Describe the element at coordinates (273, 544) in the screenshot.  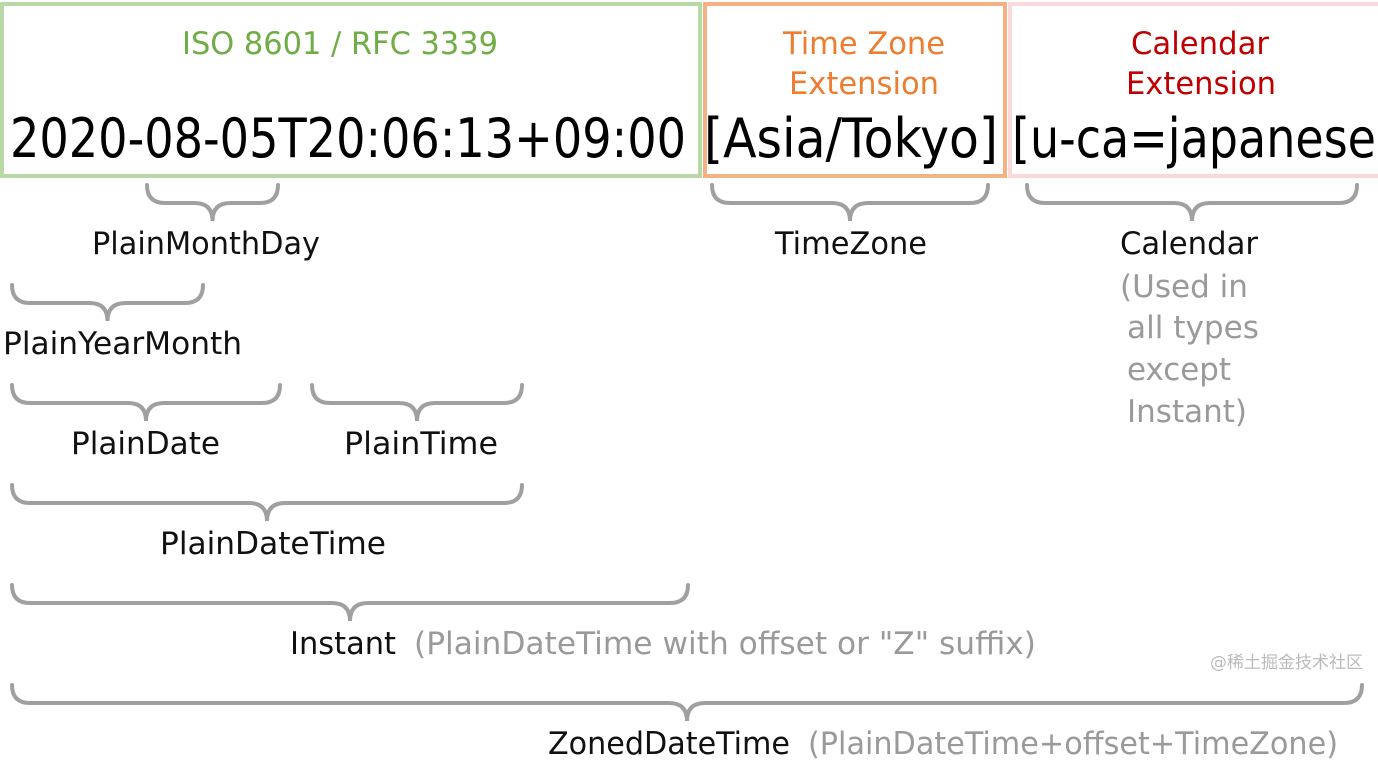
I see `label-plain-date-time: PlainDateTime` at that location.